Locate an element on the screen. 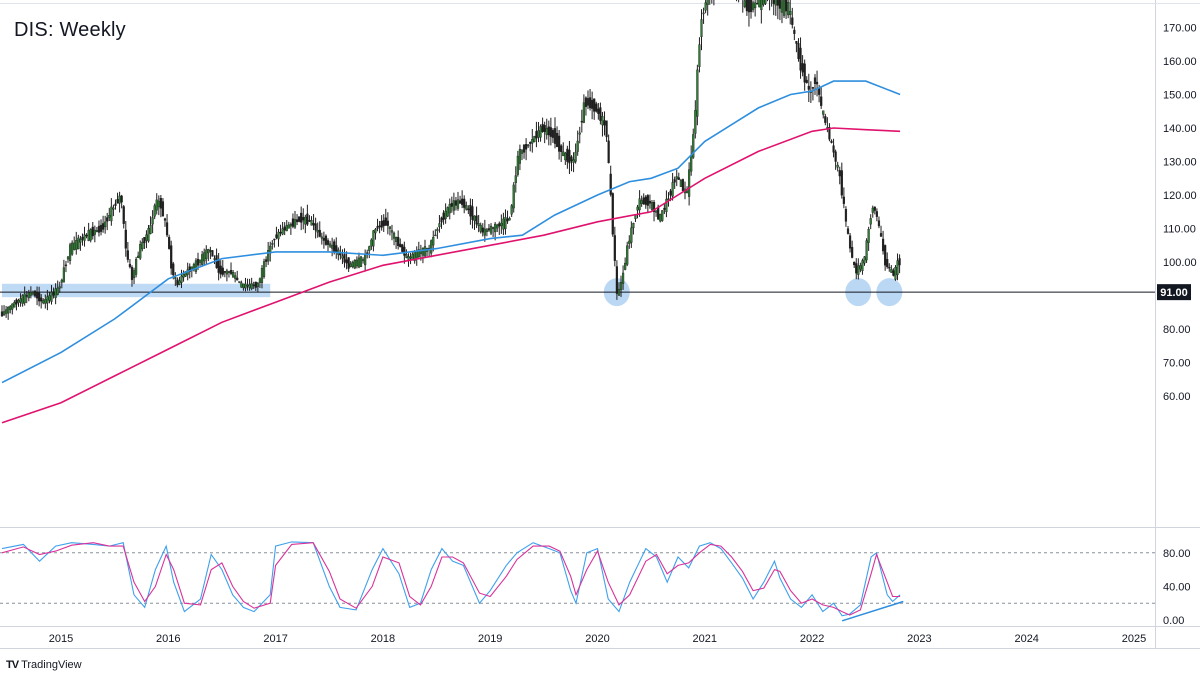 Image resolution: width=1200 pixels, height=680 pixels. x-tick-label: 2025 is located at coordinates (1134, 639).